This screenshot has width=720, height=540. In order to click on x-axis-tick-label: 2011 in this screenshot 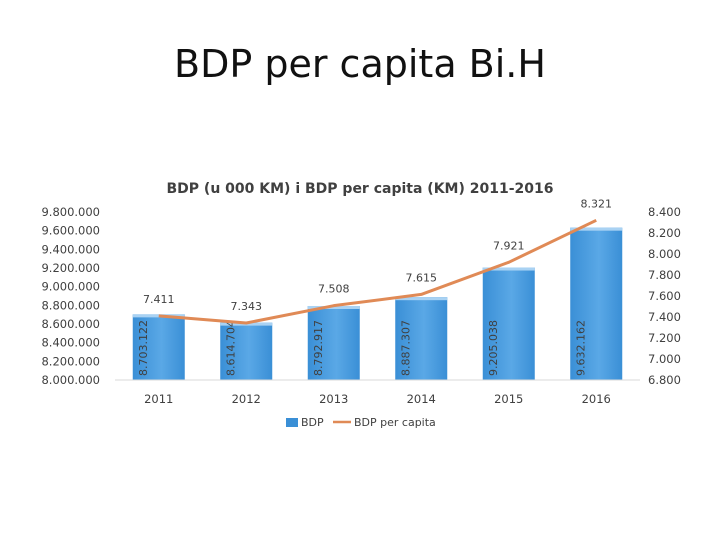, I will do `click(158, 399)`.